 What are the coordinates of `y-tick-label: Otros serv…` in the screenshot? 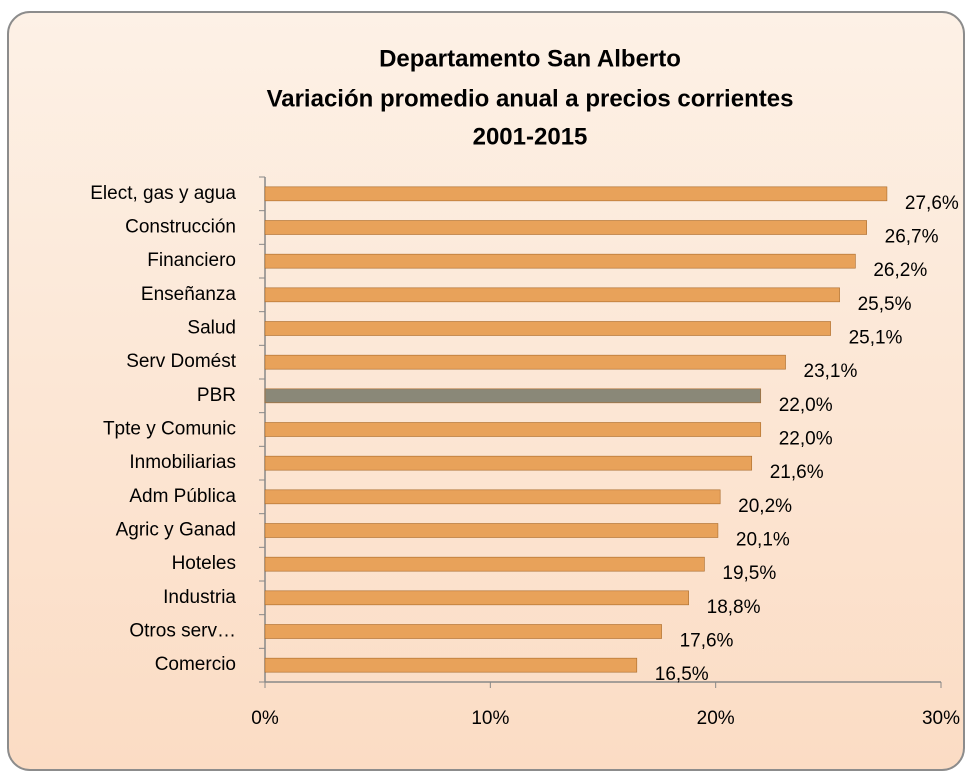 It's located at (182, 631).